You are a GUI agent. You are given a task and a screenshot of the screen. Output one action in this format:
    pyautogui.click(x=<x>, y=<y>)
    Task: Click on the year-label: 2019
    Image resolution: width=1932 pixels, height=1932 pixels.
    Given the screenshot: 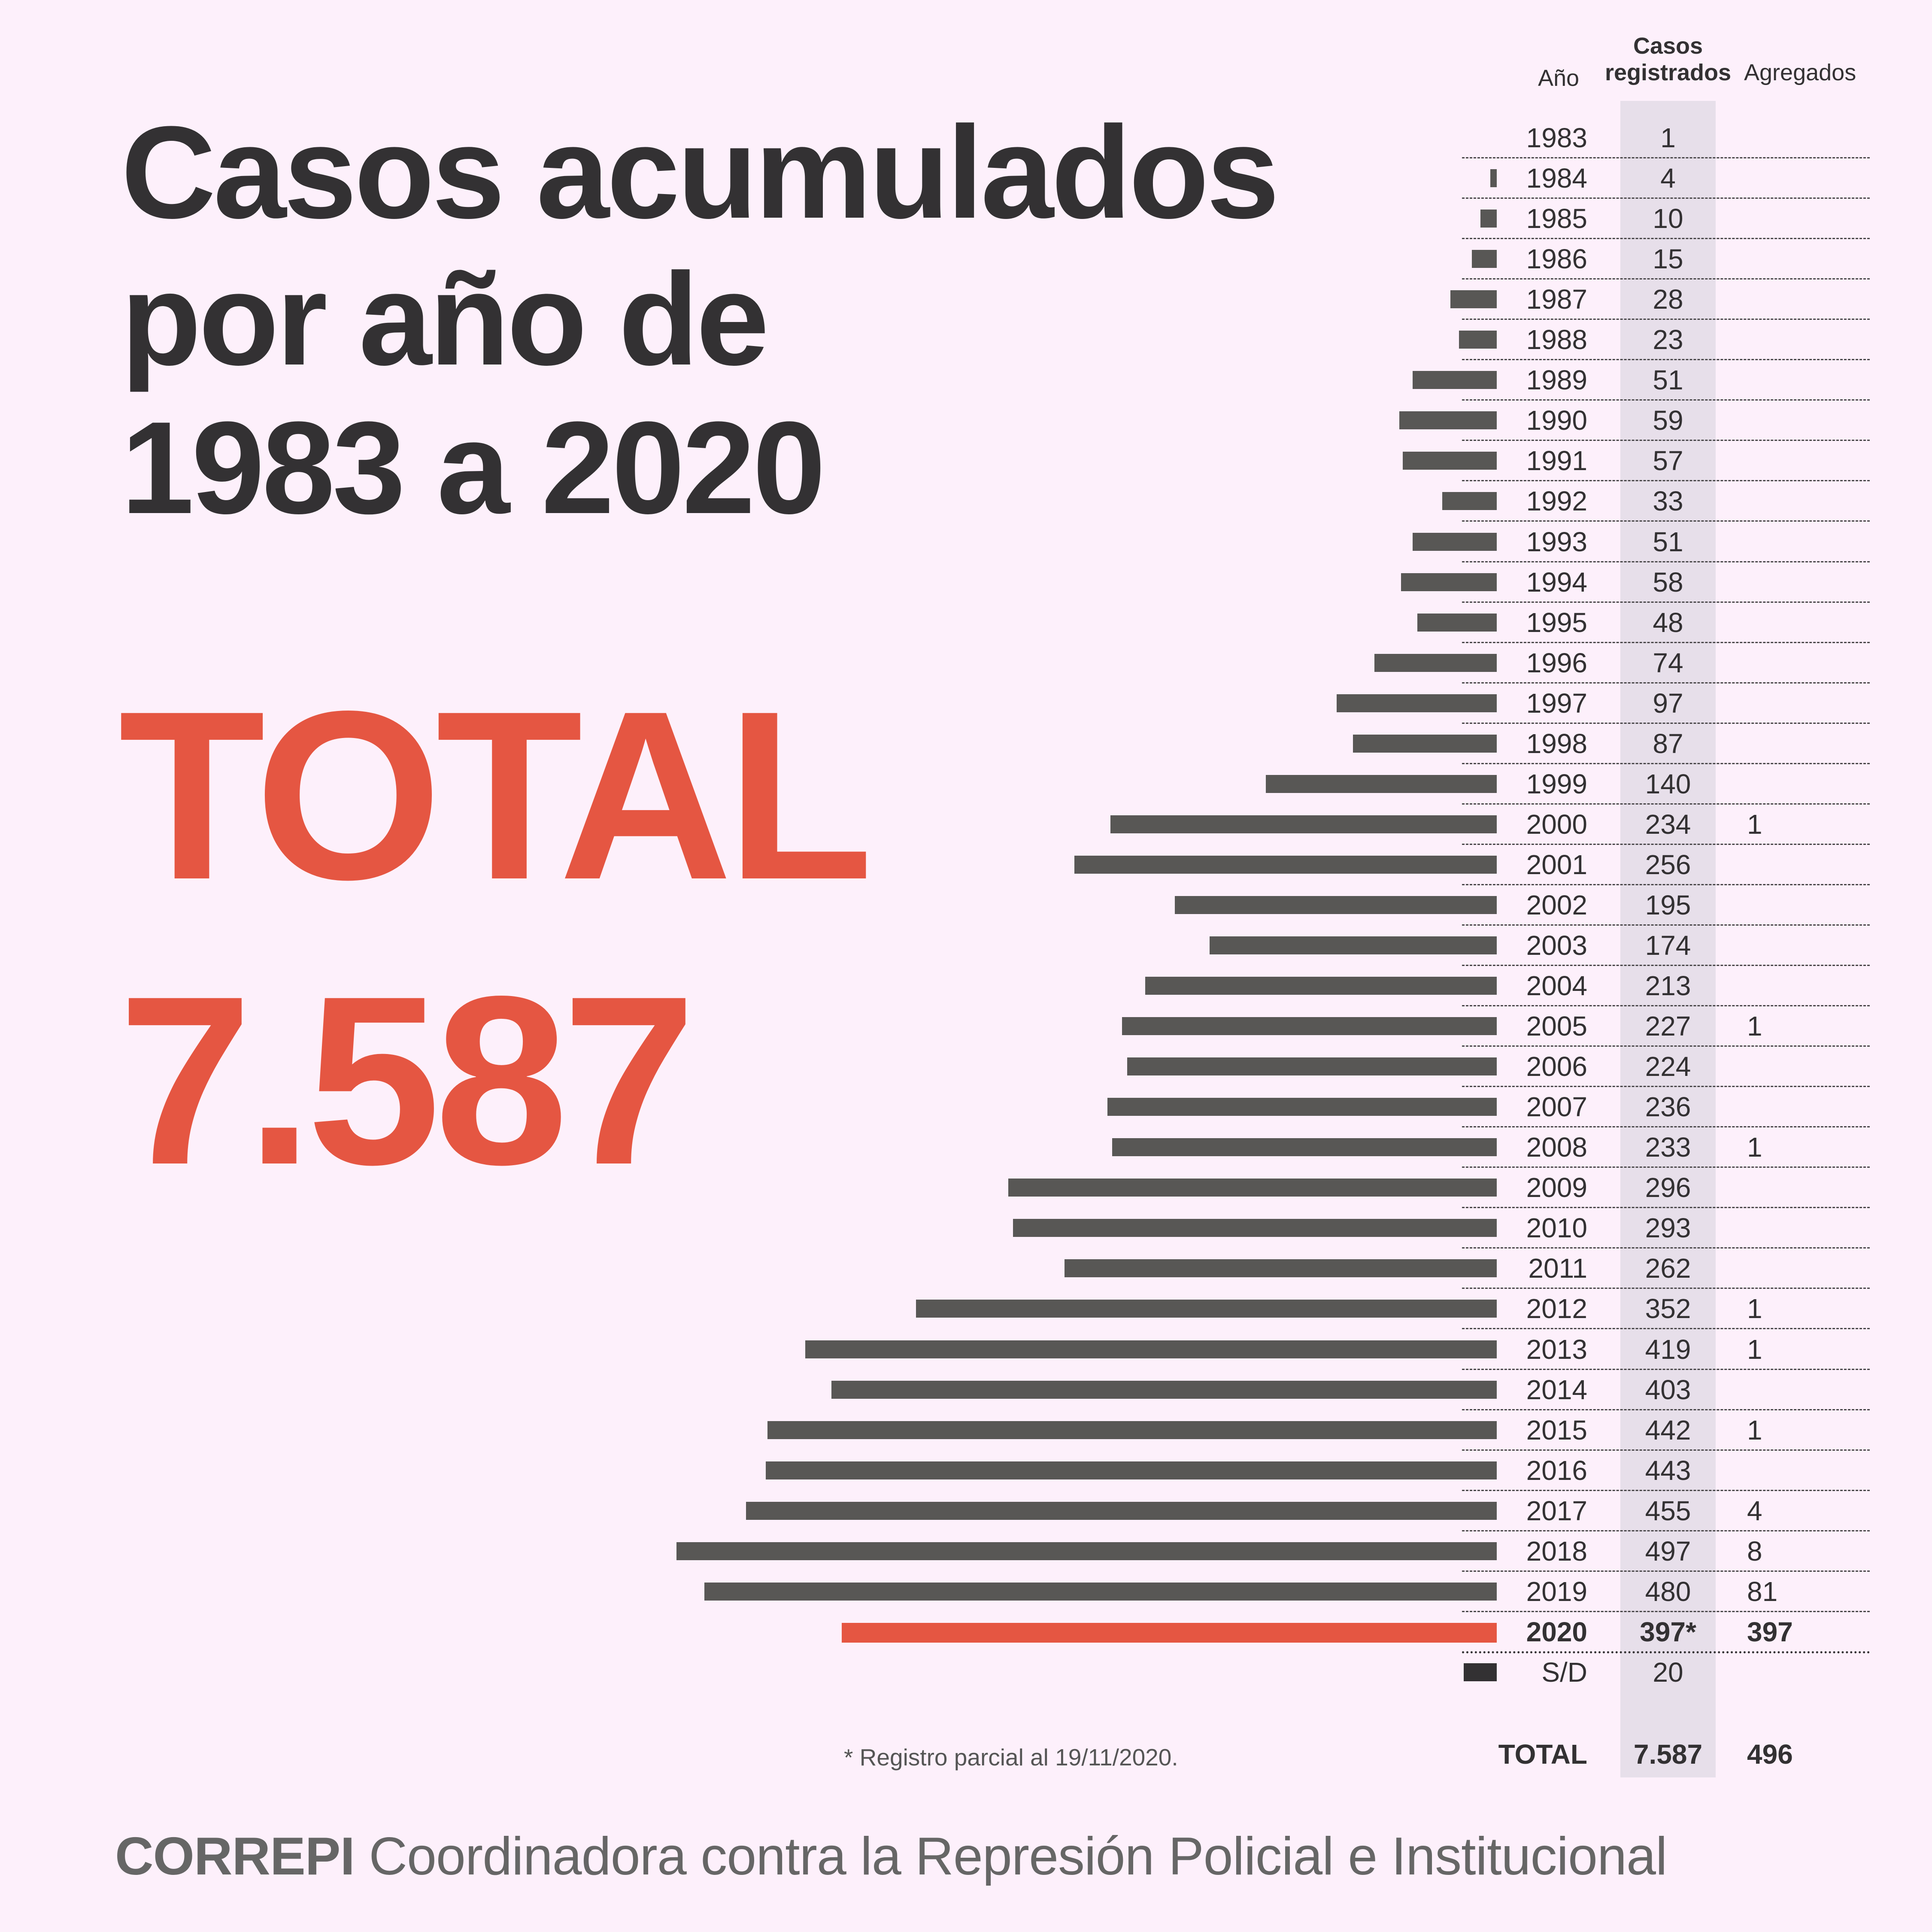 What is the action you would take?
    pyautogui.click(x=1556, y=1591)
    